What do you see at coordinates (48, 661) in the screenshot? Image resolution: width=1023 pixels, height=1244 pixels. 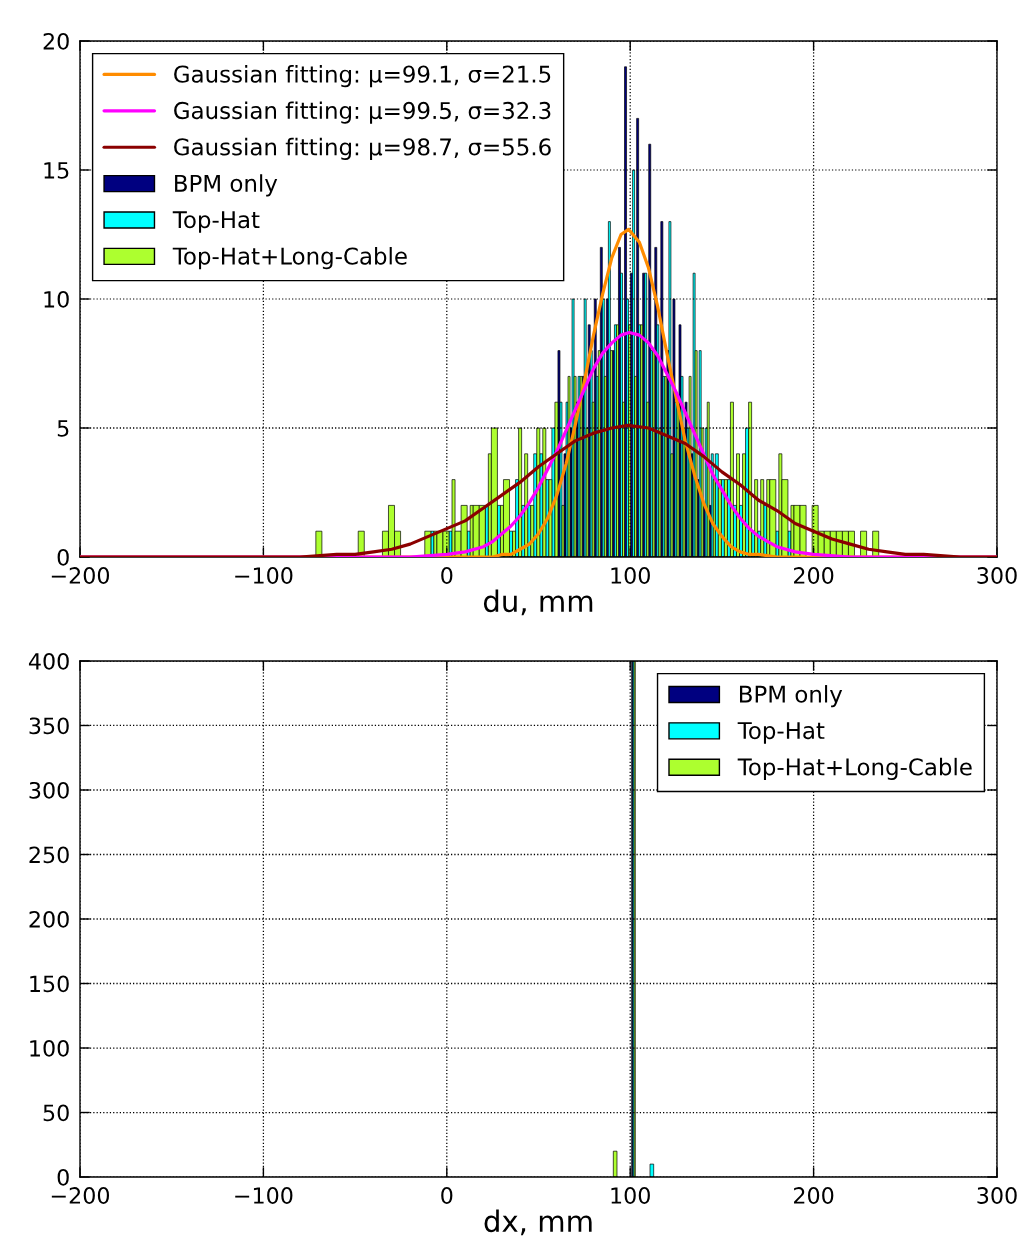 I see `y-tick-label: 400` at bounding box center [48, 661].